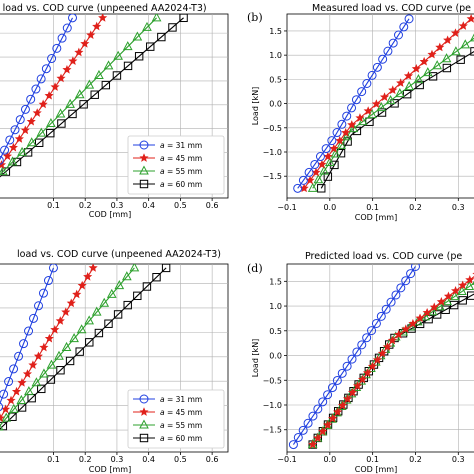 This screenshot has height=474, width=474. Describe the element at coordinates (272, 430) in the screenshot. I see `y-tick-label: −1.5` at that location.